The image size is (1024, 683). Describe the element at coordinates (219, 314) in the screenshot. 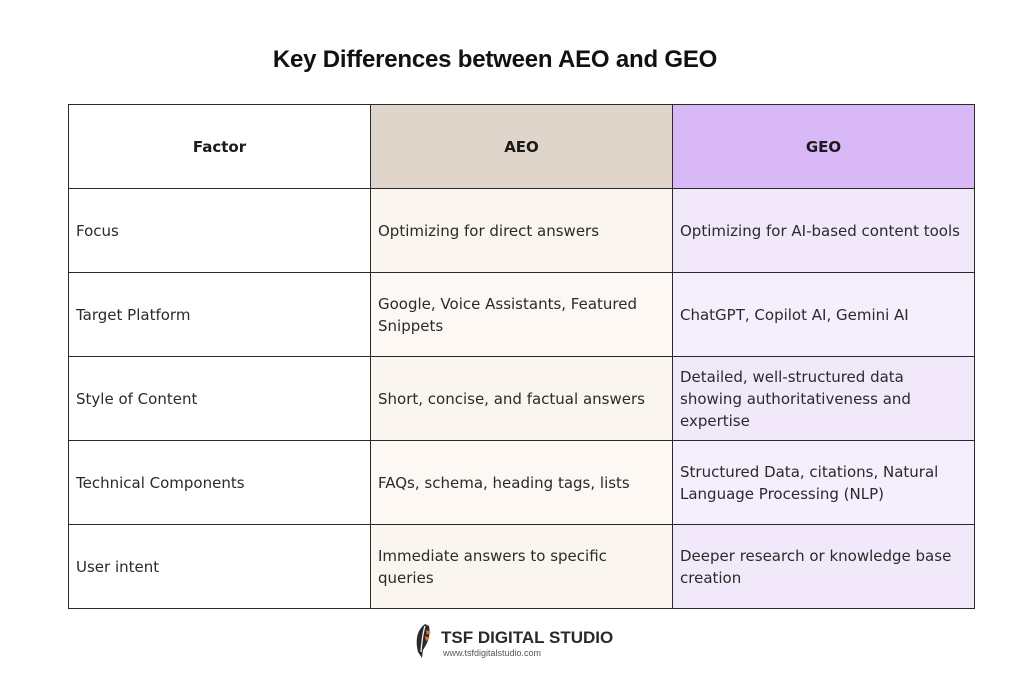

I see `factor-cell: Target Platform` at that location.